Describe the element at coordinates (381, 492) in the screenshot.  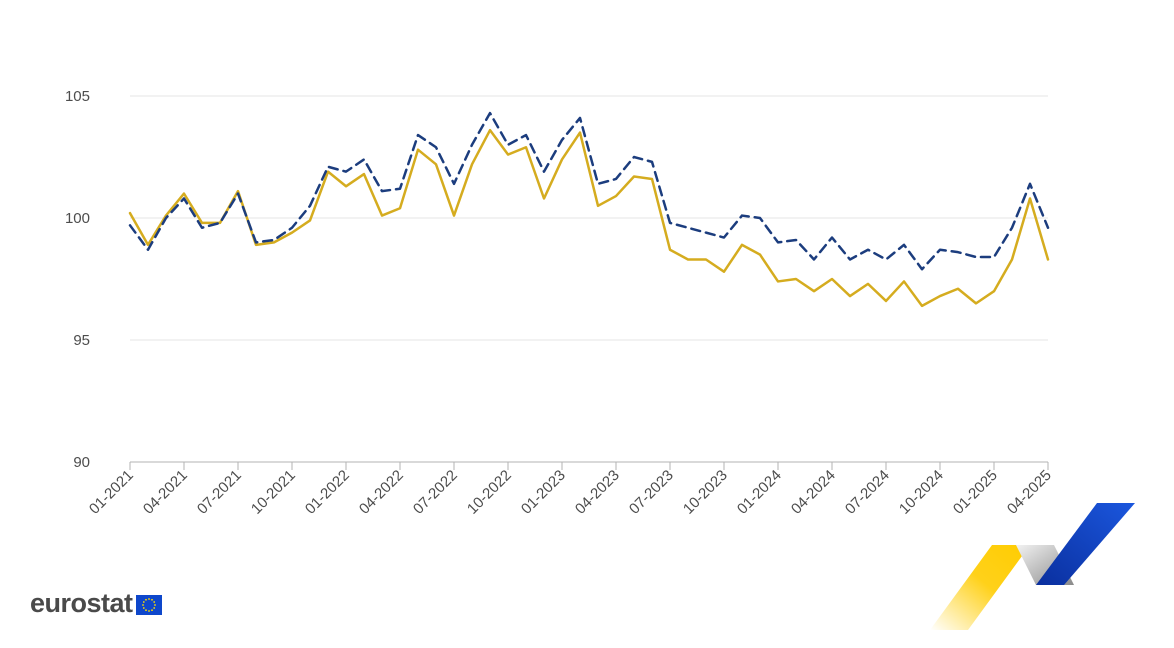
I see `x-tick-label: 04-2022` at that location.